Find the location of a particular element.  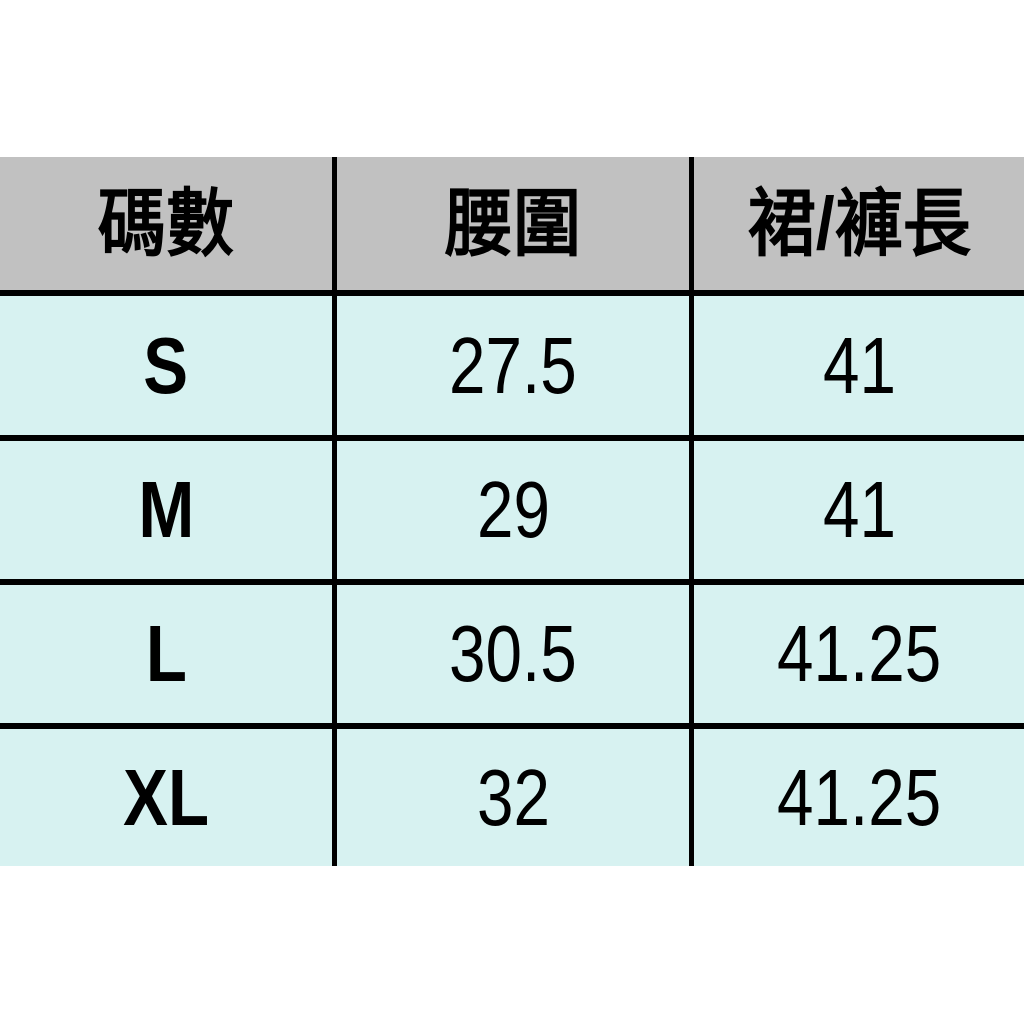

row-xl-waist-cell: 32 is located at coordinates (515, 797).